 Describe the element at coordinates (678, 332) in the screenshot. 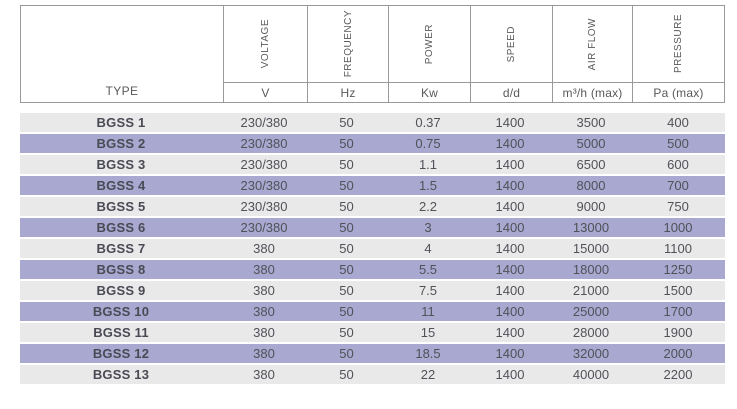

I see `cell-pressure: 1900` at that location.